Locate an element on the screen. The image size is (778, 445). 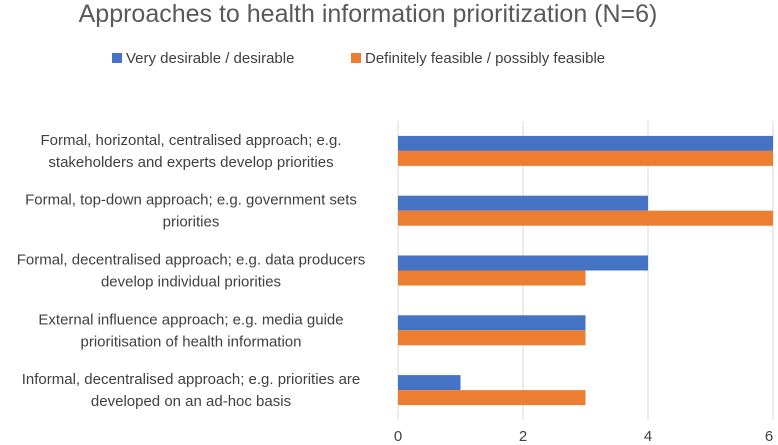
bar-cat1-series2 is located at coordinates (585, 158).